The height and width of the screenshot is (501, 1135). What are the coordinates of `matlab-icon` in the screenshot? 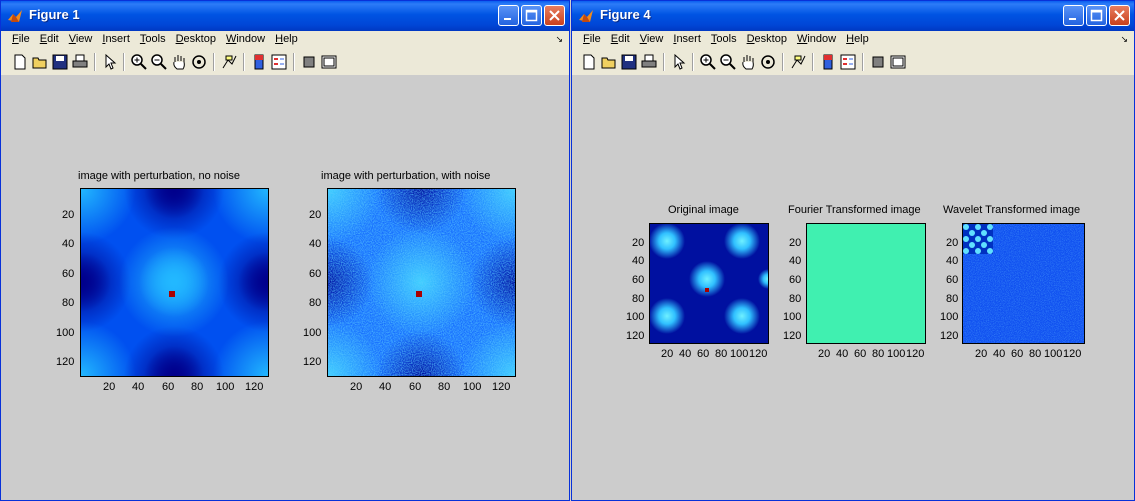 It's located at (586, 16).